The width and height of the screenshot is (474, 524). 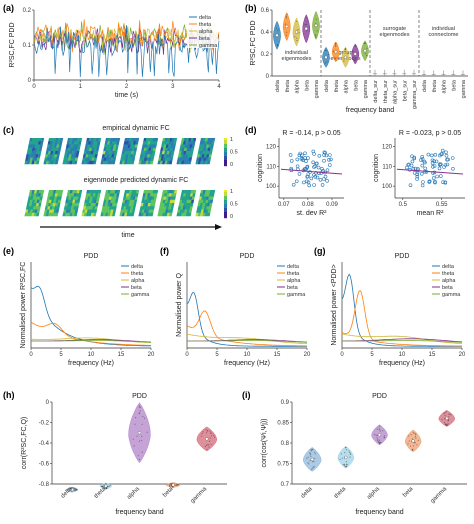 What do you see at coordinates (218, 227) in the screenshot?
I see `time-arrow-head` at bounding box center [218, 227].